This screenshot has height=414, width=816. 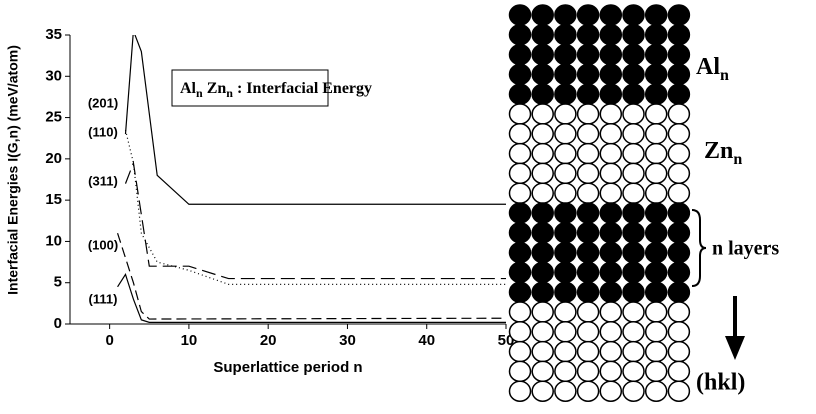 I want to click on x-tick-label: 10, so click(x=189, y=340).